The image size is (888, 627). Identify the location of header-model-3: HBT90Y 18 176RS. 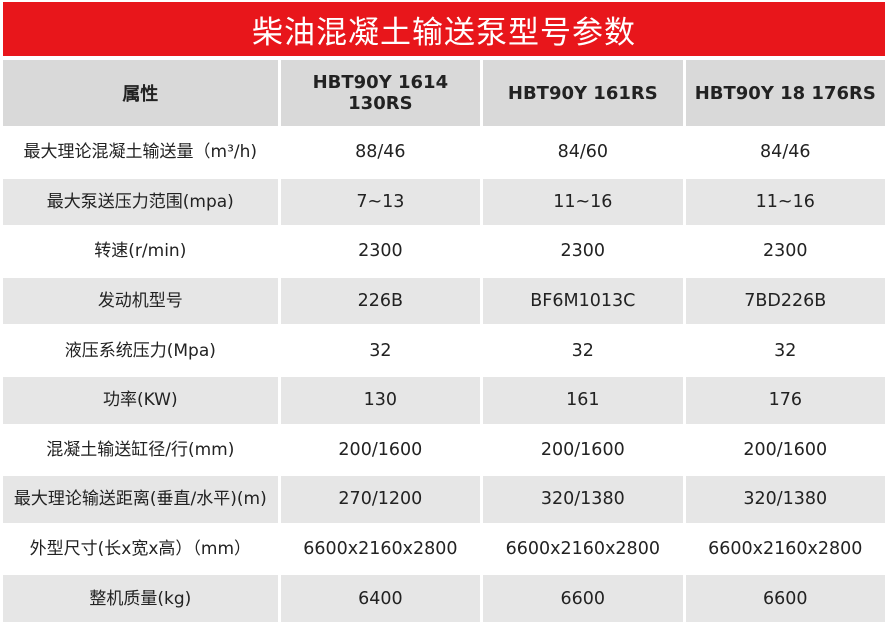
(785, 93).